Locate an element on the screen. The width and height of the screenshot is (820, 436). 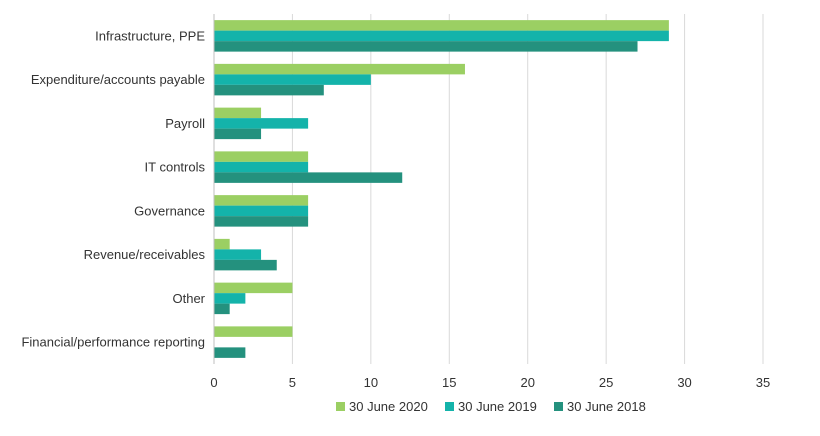
x-tick-label: 35 is located at coordinates (763, 382).